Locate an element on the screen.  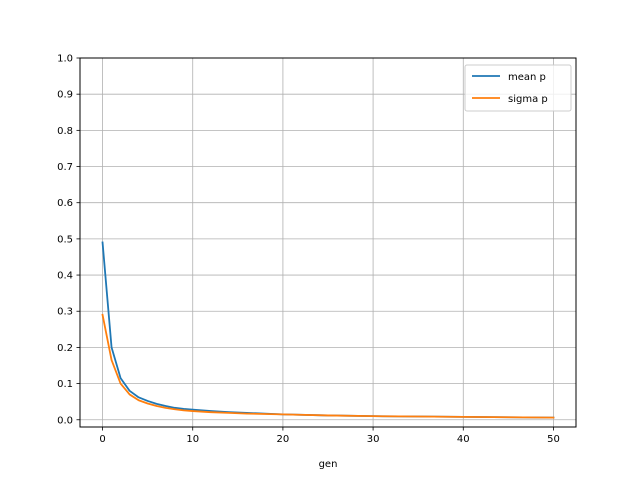
x-tick-label: 10 is located at coordinates (192, 439).